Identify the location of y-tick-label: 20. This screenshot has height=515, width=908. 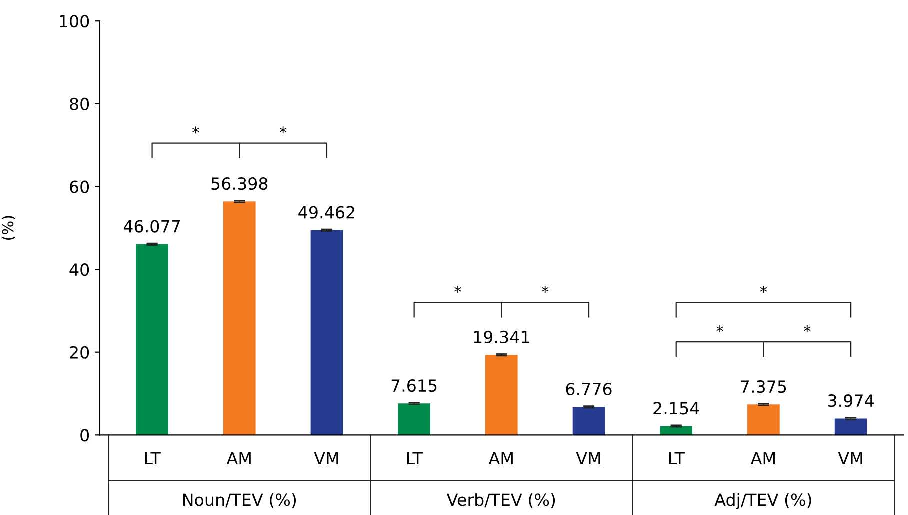
(80, 352).